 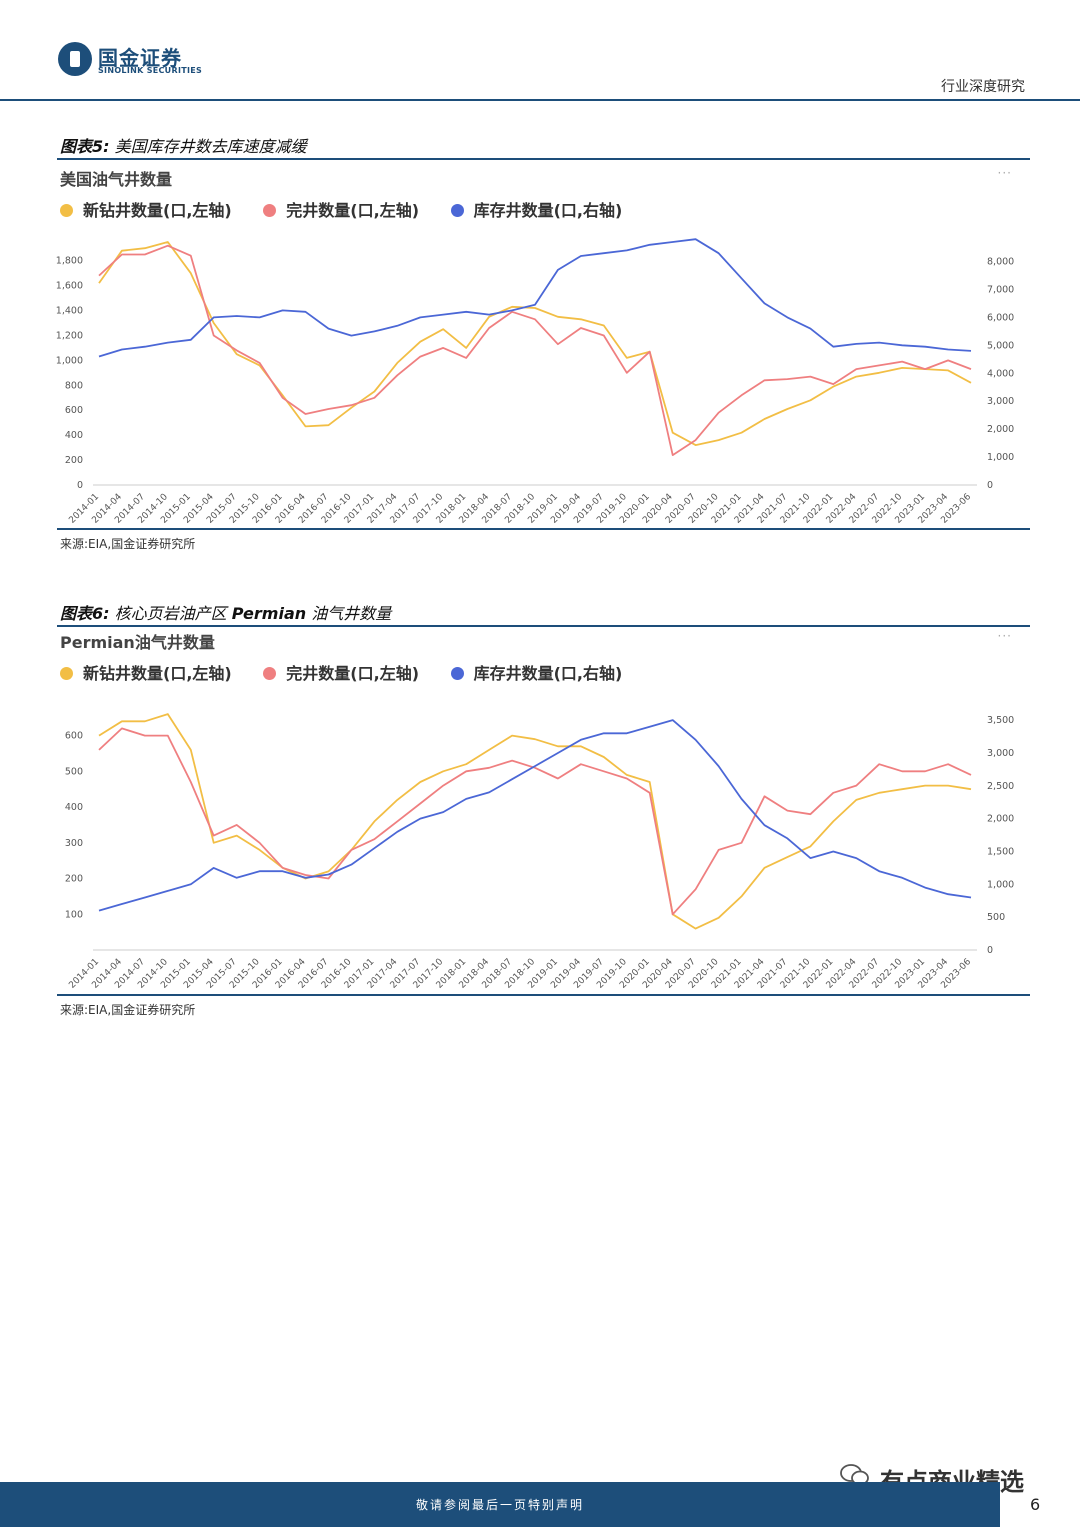 I want to click on wechat-icon, so click(x=854, y=1475).